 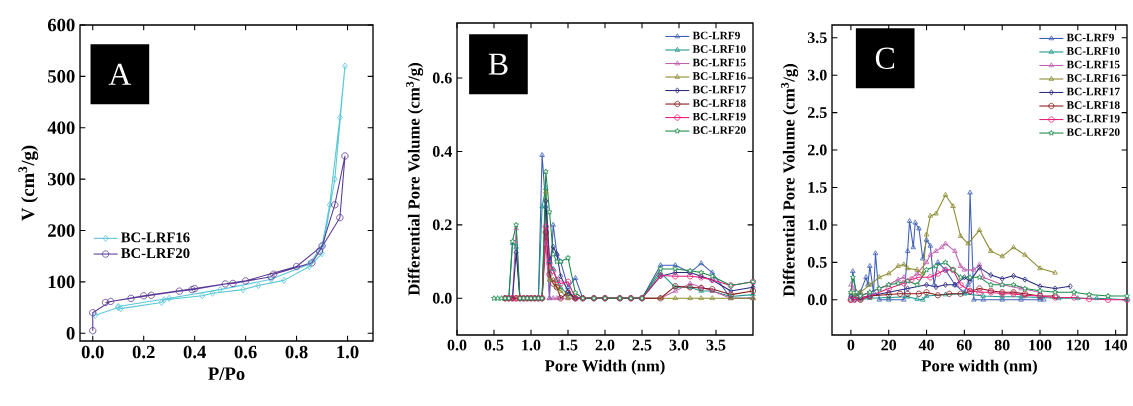 What do you see at coordinates (245, 352) in the screenshot?
I see `x-tick-label: 0.6` at bounding box center [245, 352].